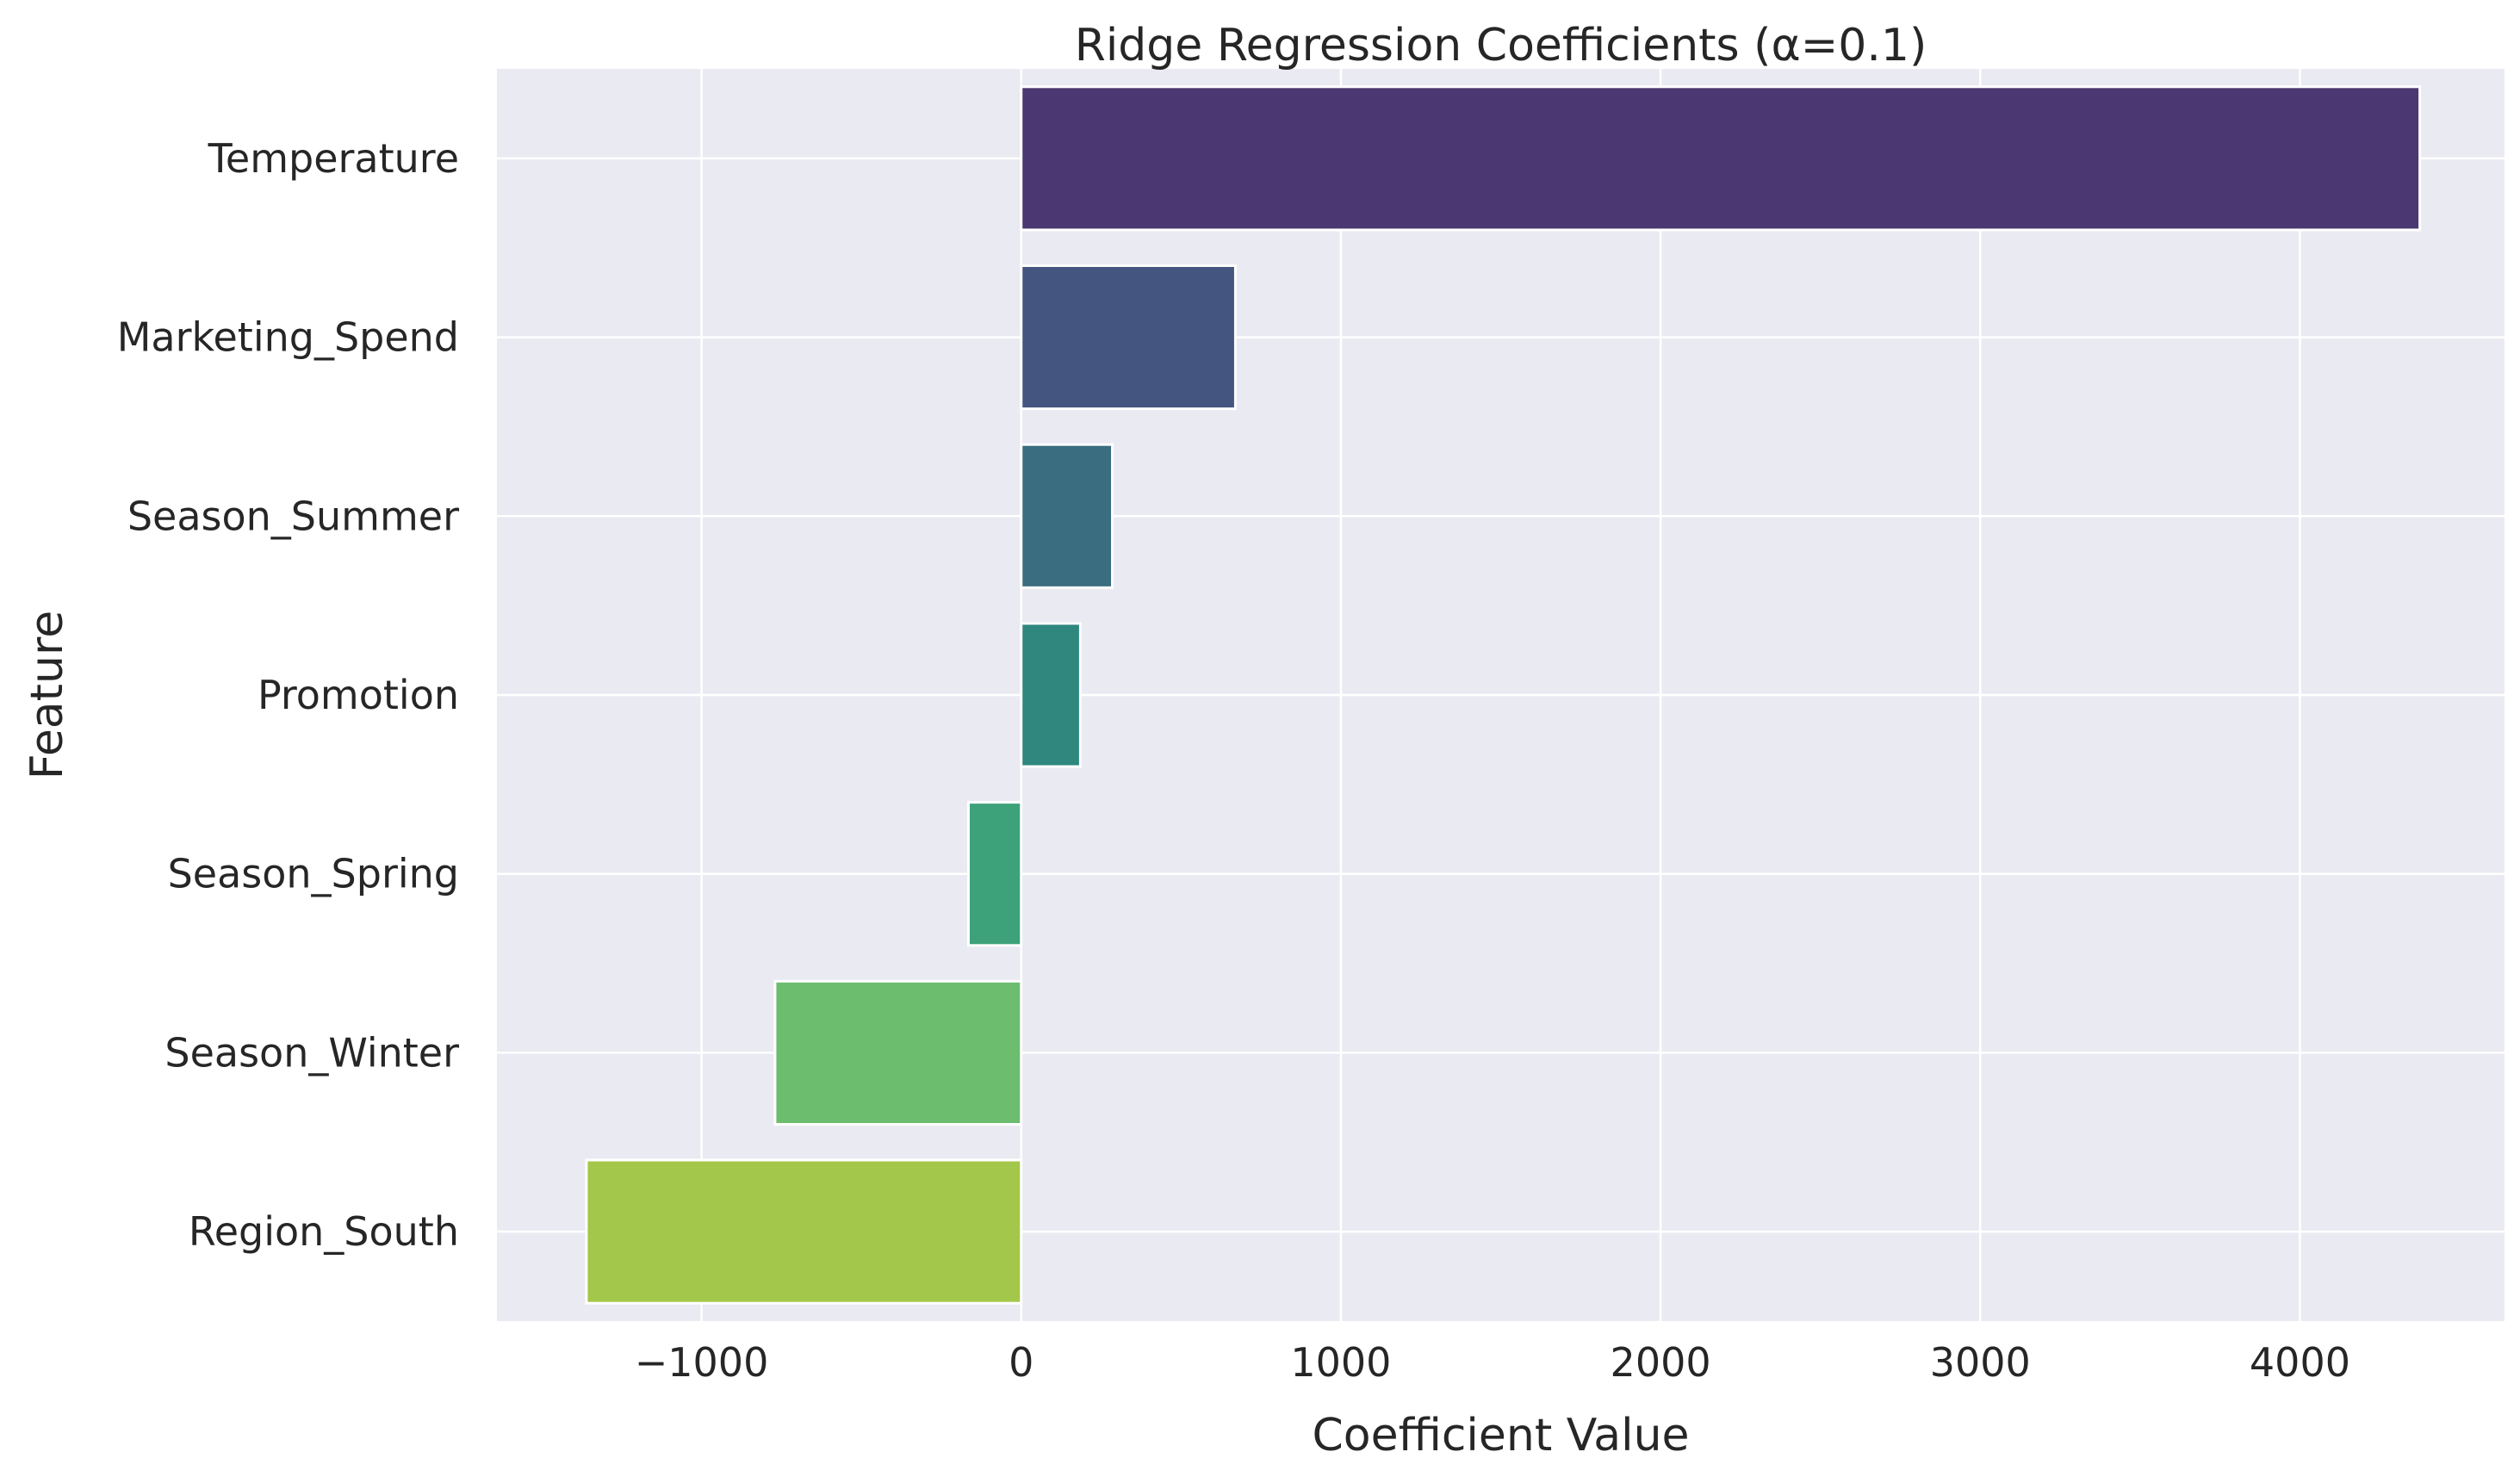 The image size is (2520, 1483). I want to click on bar-region-south, so click(804, 1231).